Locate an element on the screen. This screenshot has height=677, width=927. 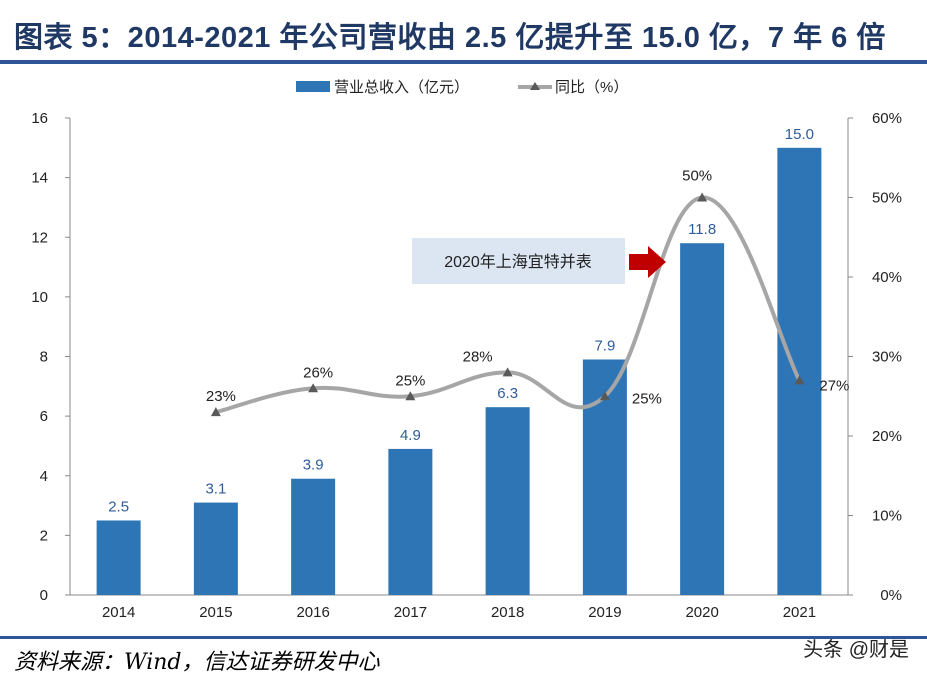
x-tick-label: 2020 is located at coordinates (701, 612).